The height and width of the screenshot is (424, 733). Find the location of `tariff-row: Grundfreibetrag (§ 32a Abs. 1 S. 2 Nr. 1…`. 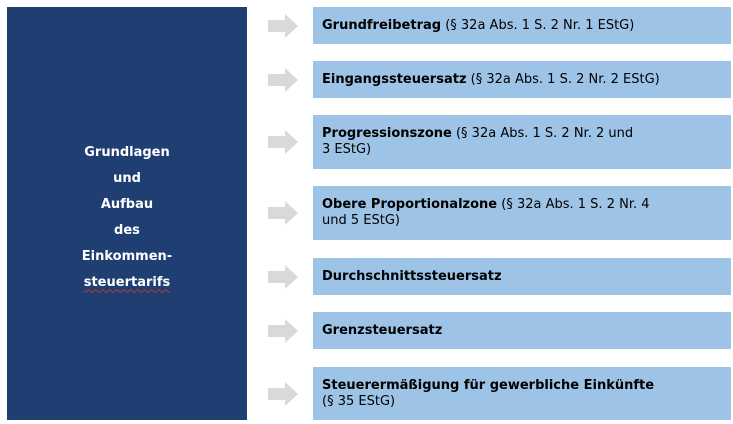

tariff-row: Grundfreibetrag (§ 32a Abs. 1 S. 2 Nr. 1… is located at coordinates (499, 25).